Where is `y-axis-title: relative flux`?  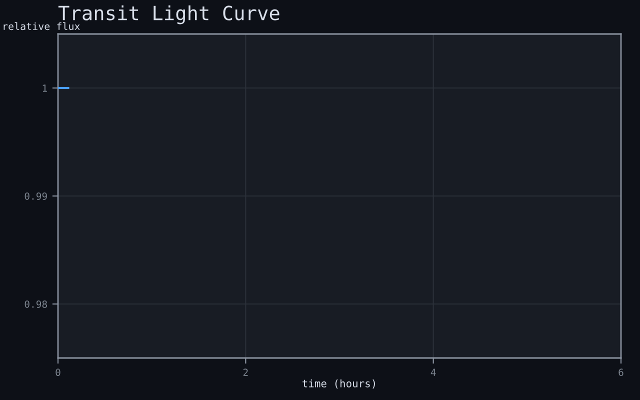
y-axis-title: relative flux is located at coordinates (42, 26).